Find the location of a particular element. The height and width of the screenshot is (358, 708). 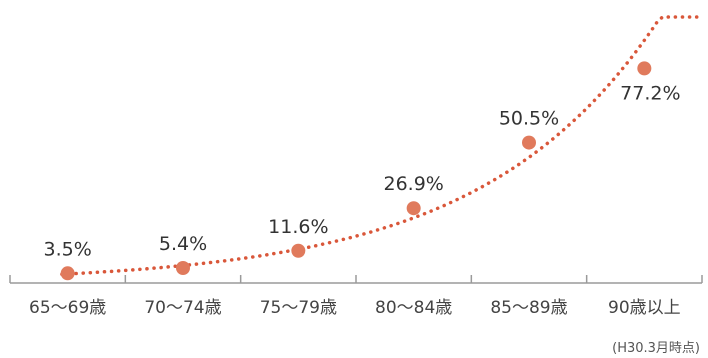

data-label: 26.9% is located at coordinates (413, 184).